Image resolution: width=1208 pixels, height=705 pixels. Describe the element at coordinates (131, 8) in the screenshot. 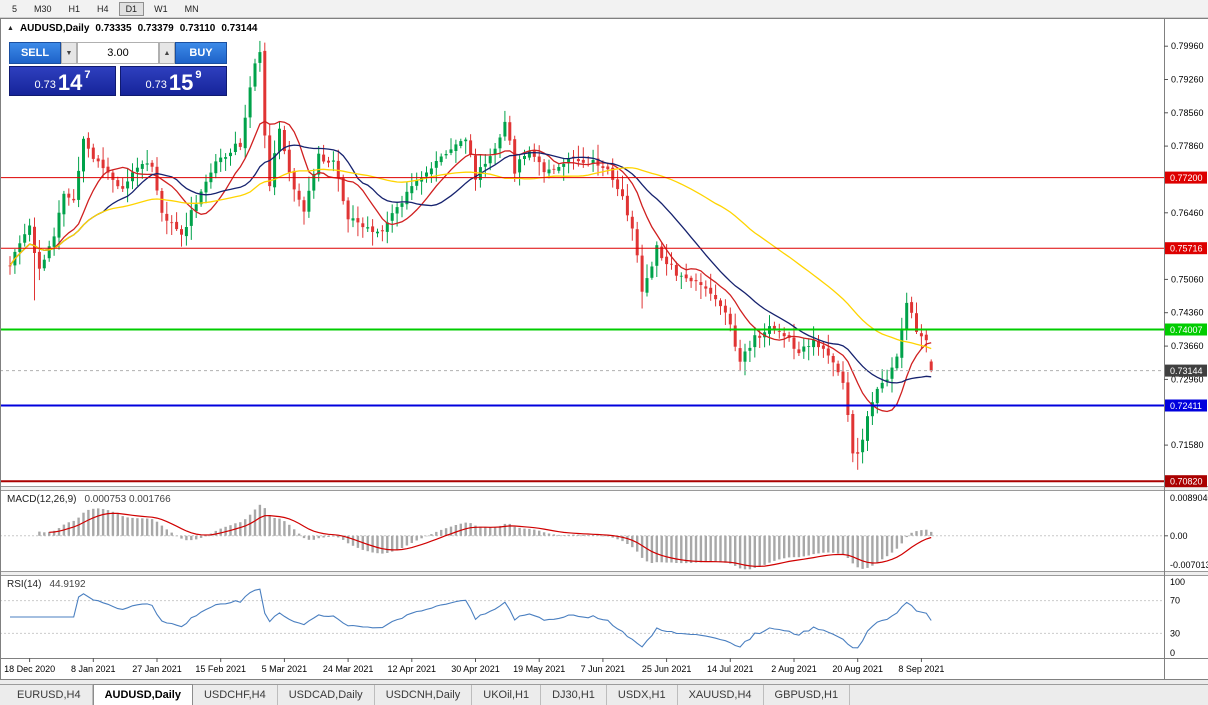

I see `timeframe-button-d1: D1` at that location.